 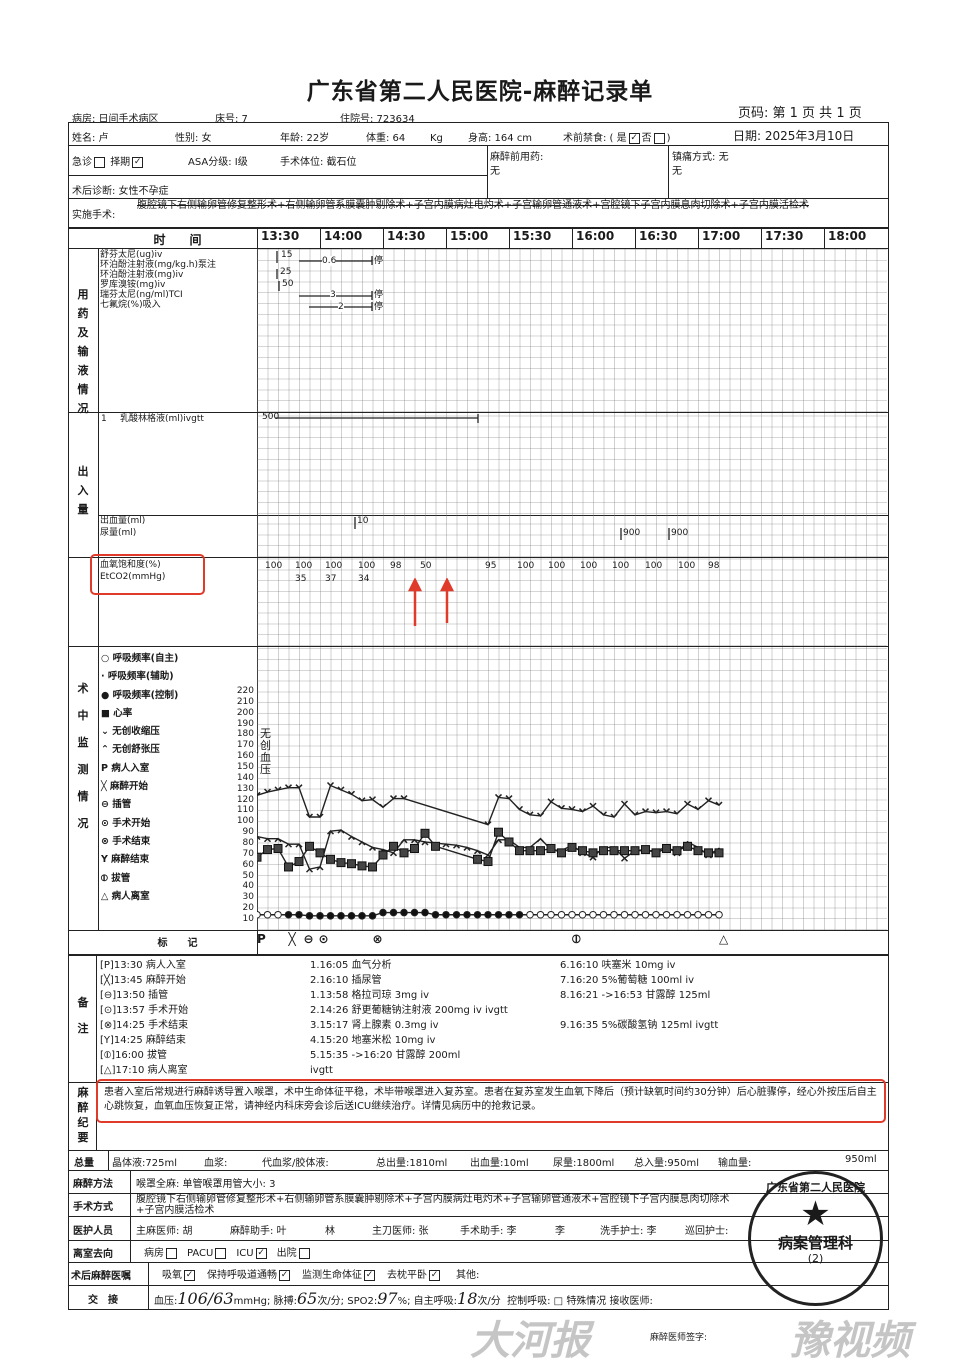 I want to click on fasting-no-checkbox, so click(x=659, y=138).